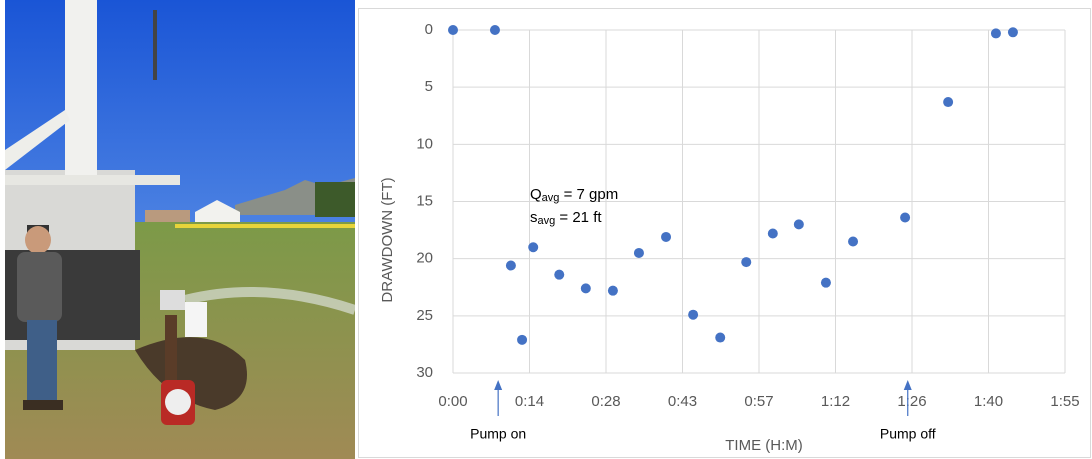 The width and height of the screenshot is (1092, 459). Describe the element at coordinates (578, 217) in the screenshot. I see `annotation-text: = 21 ft` at that location.